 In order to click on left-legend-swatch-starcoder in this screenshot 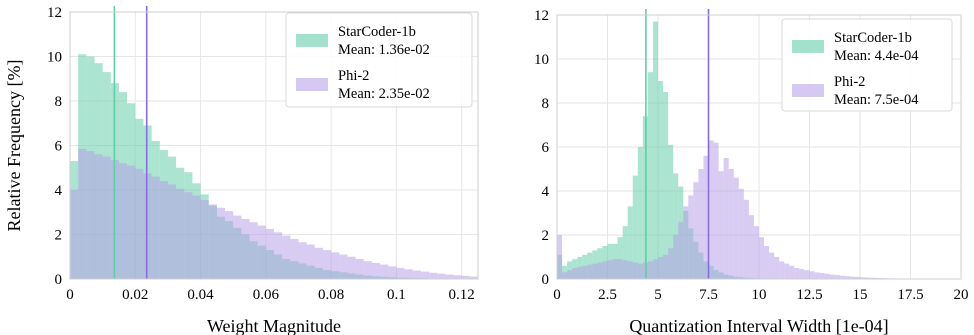, I will do `click(312, 40)`.